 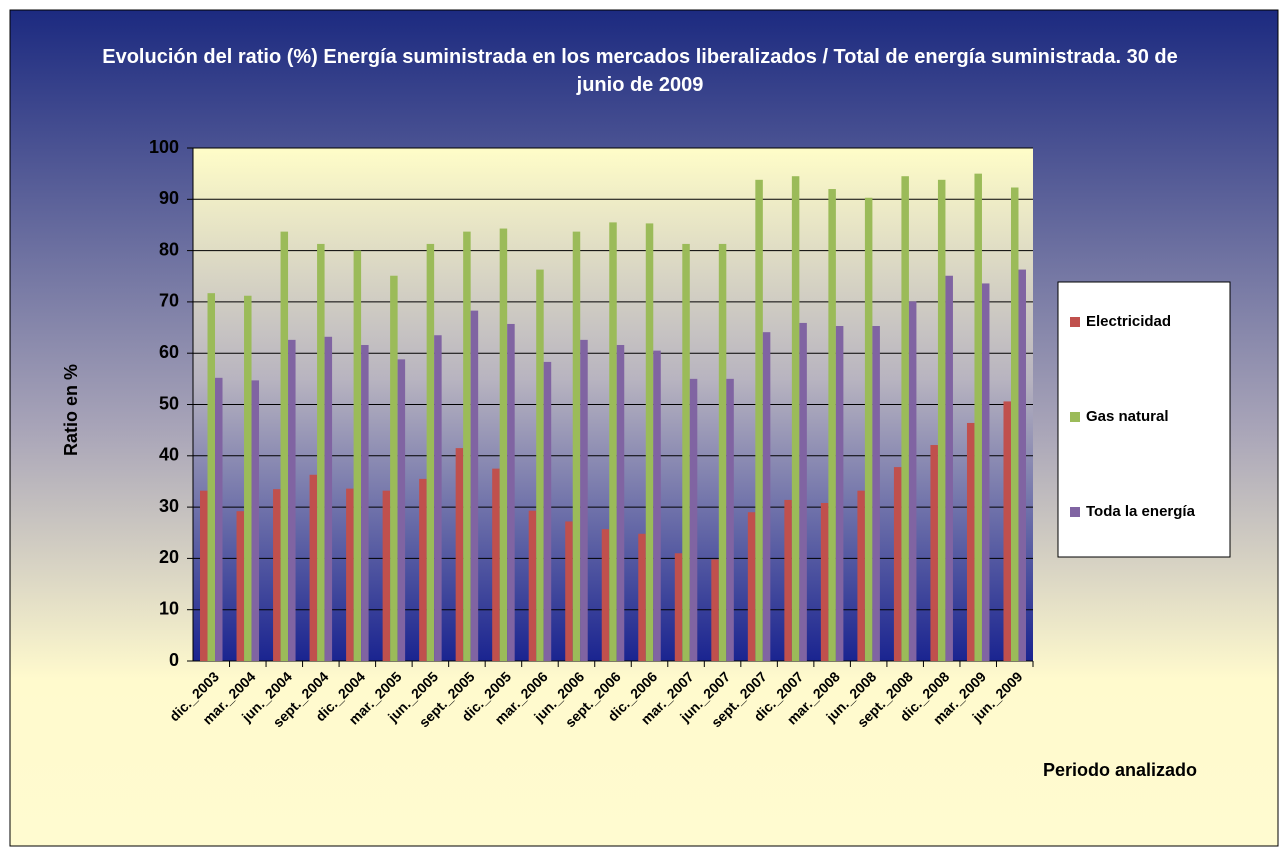 I want to click on y-tick-label: 30, so click(x=169, y=506).